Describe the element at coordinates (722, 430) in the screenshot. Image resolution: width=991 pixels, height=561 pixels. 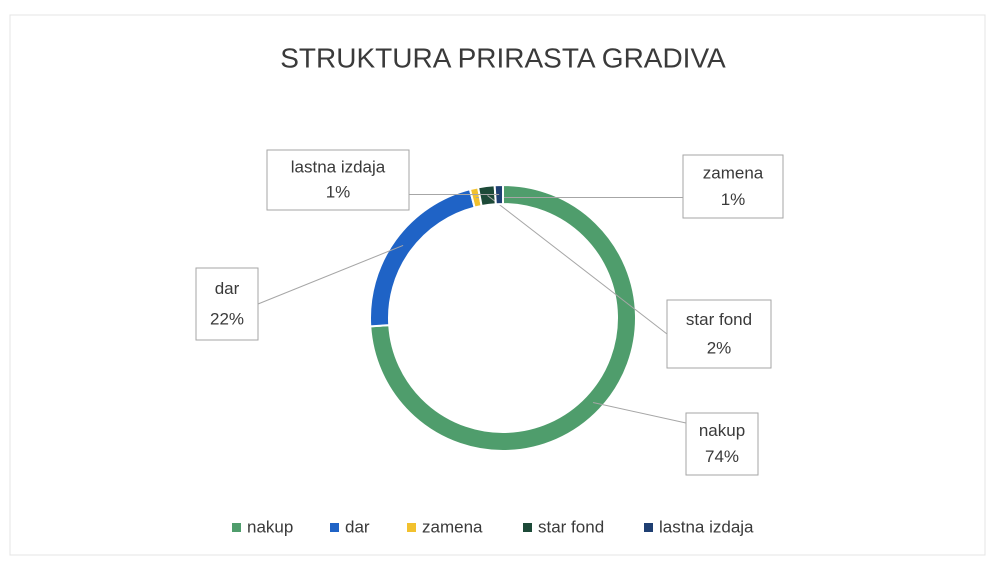
I see `label-name: nakup` at that location.